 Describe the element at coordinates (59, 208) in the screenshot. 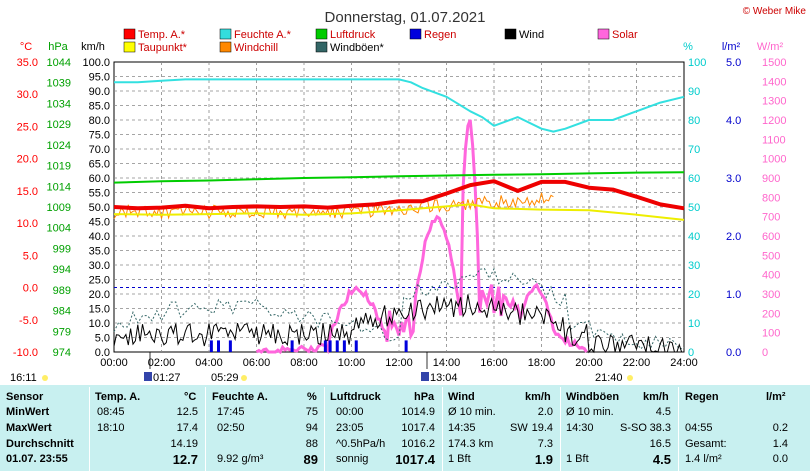

I see `pressure-axis-tick: 1009` at that location.